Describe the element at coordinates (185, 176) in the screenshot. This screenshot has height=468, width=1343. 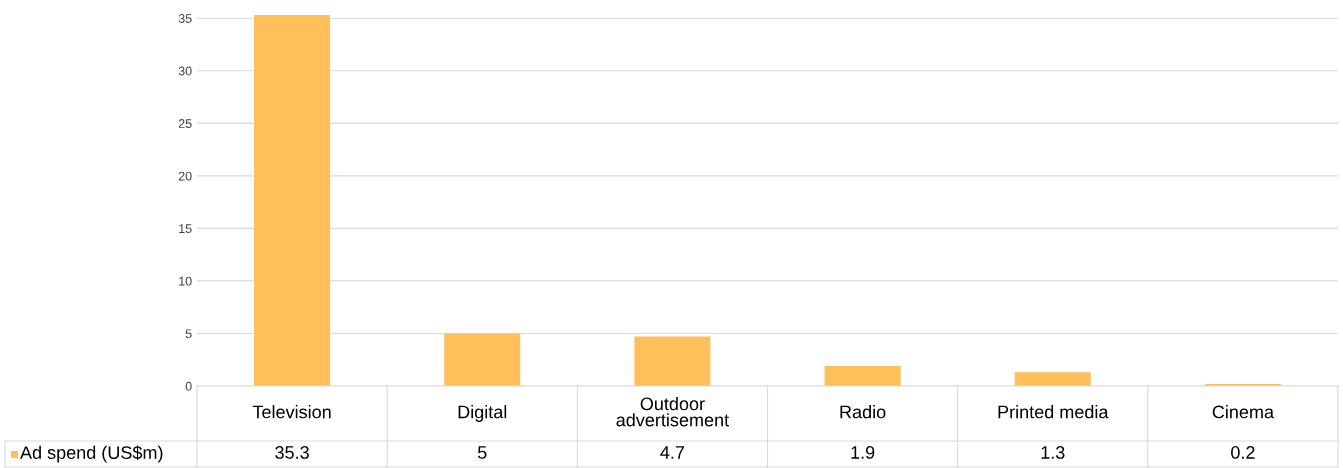
I see `y-tick-label: 20` at that location.